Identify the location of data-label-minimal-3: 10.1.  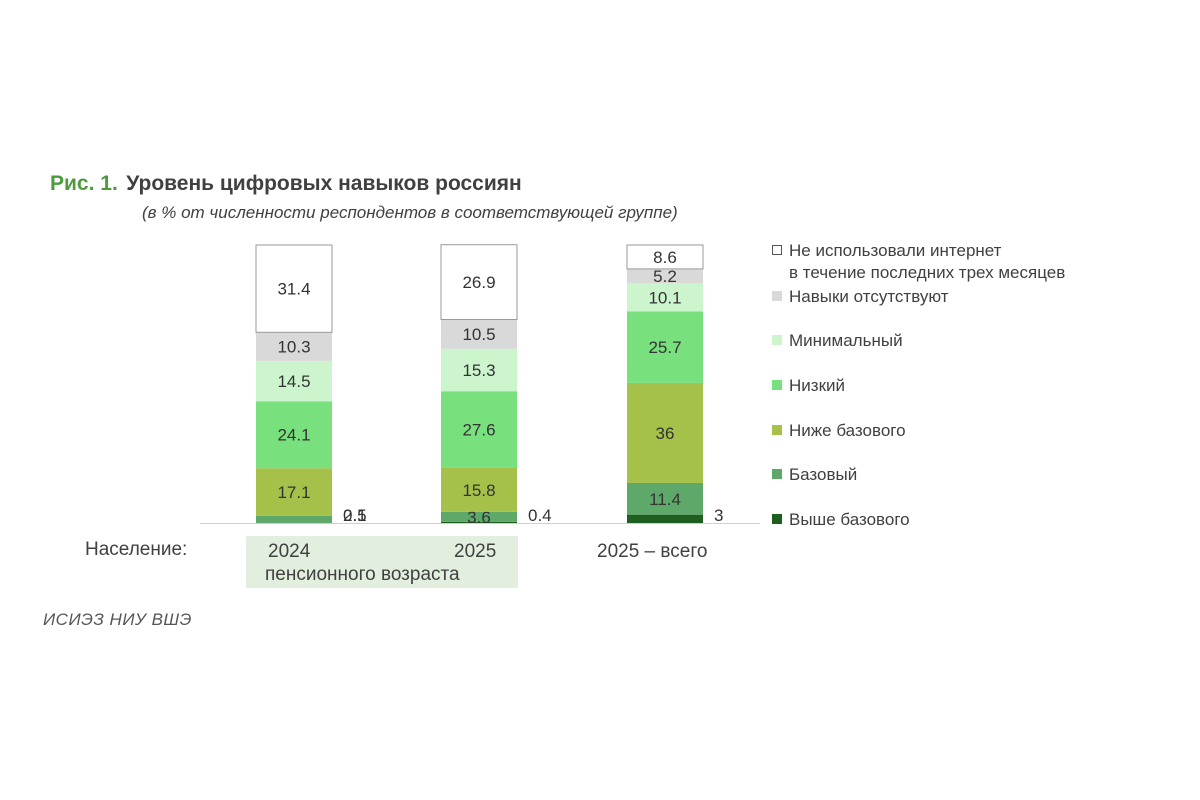
(664, 297).